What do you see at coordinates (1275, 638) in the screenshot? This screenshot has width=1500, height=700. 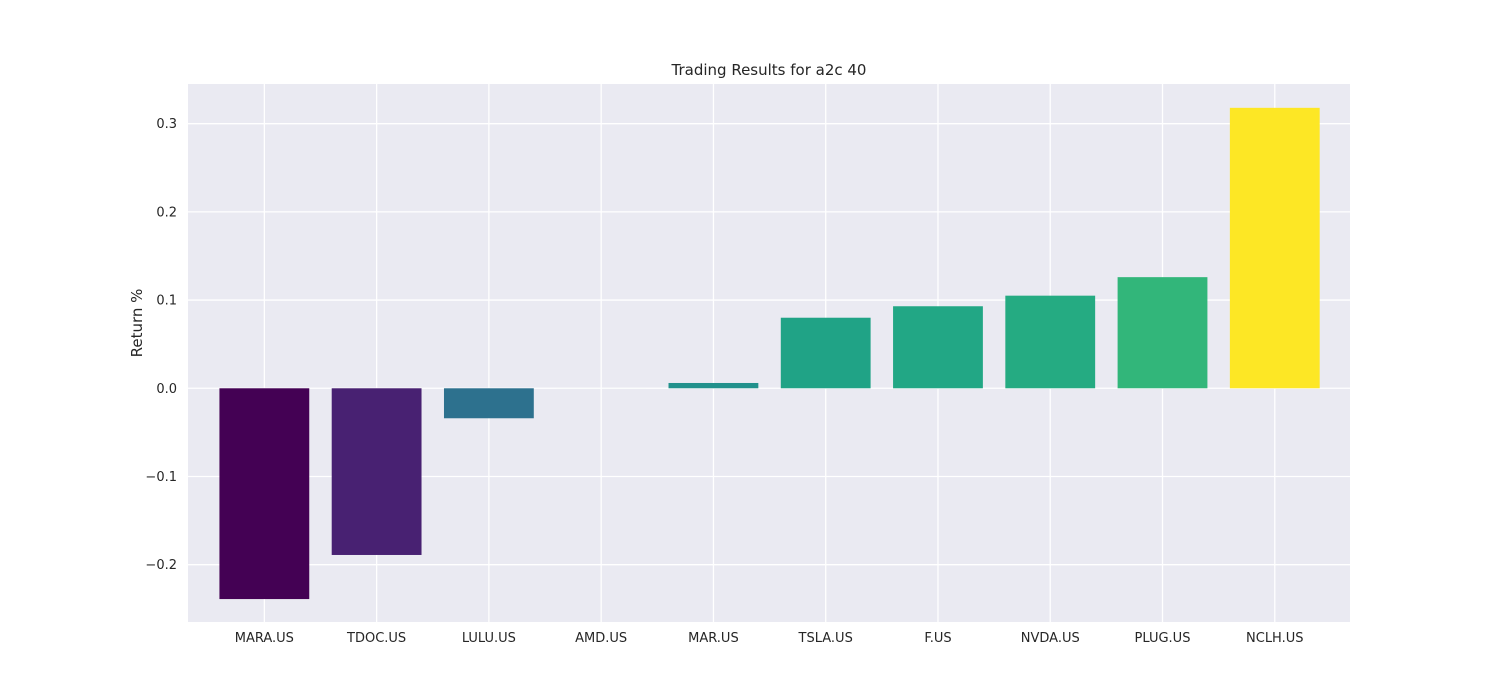 I see `x-tick-label: NCLH.US` at bounding box center [1275, 638].